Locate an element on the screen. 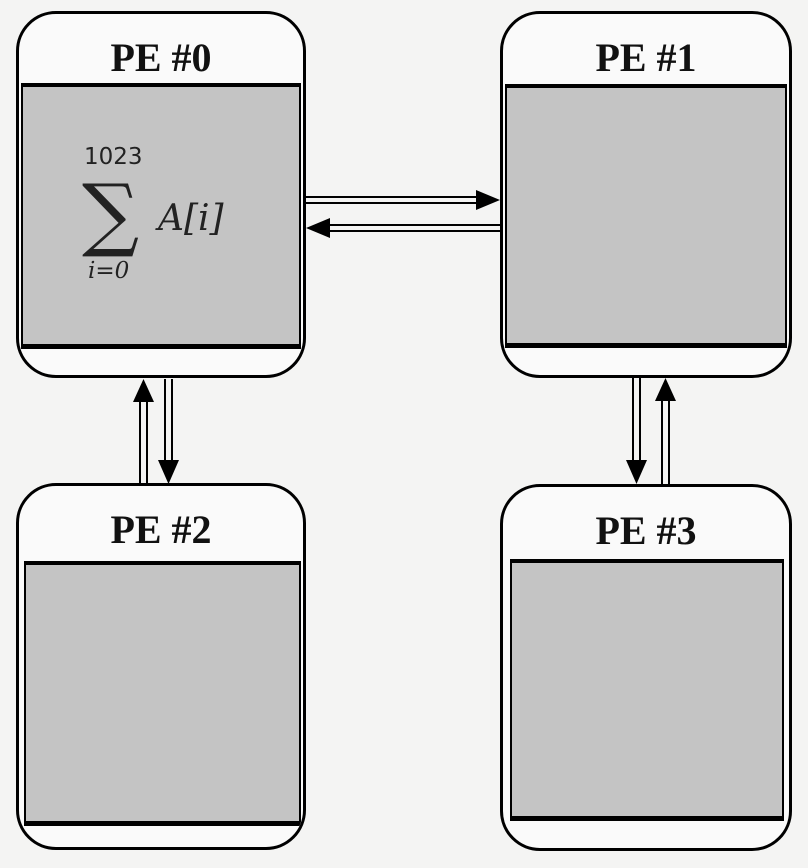 This screenshot has height=868, width=808. pe-0-core is located at coordinates (161, 216).